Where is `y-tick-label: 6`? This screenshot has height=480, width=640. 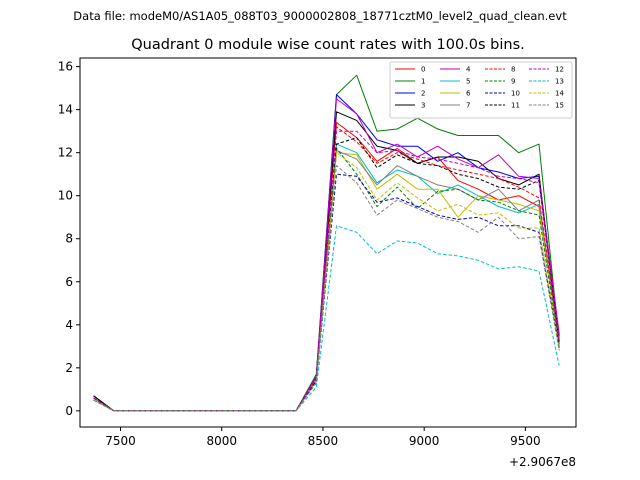
y-tick-label: 6 is located at coordinates (69, 282).